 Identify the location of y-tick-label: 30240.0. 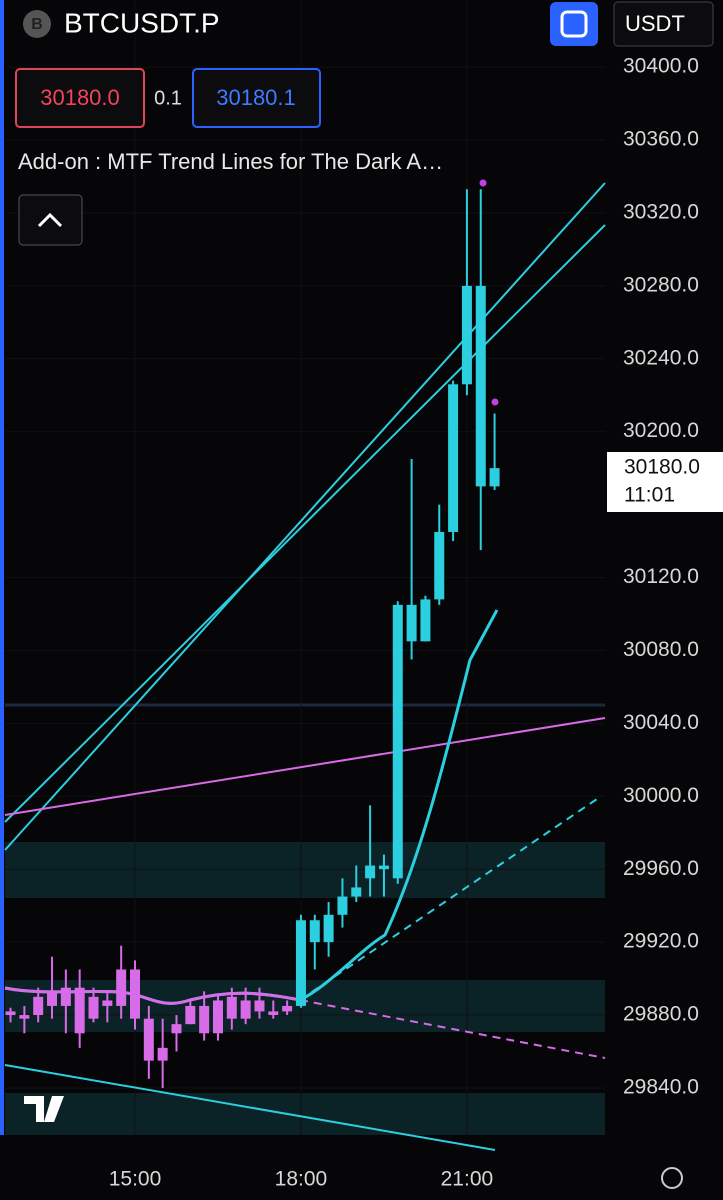
(661, 357).